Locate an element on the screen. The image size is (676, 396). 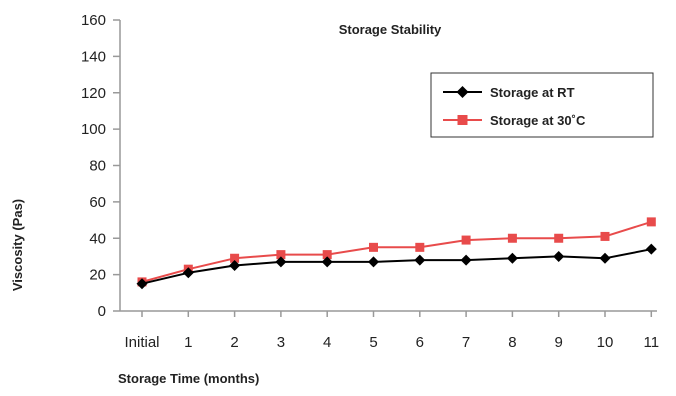
x-tick-label: 6 is located at coordinates (420, 342).